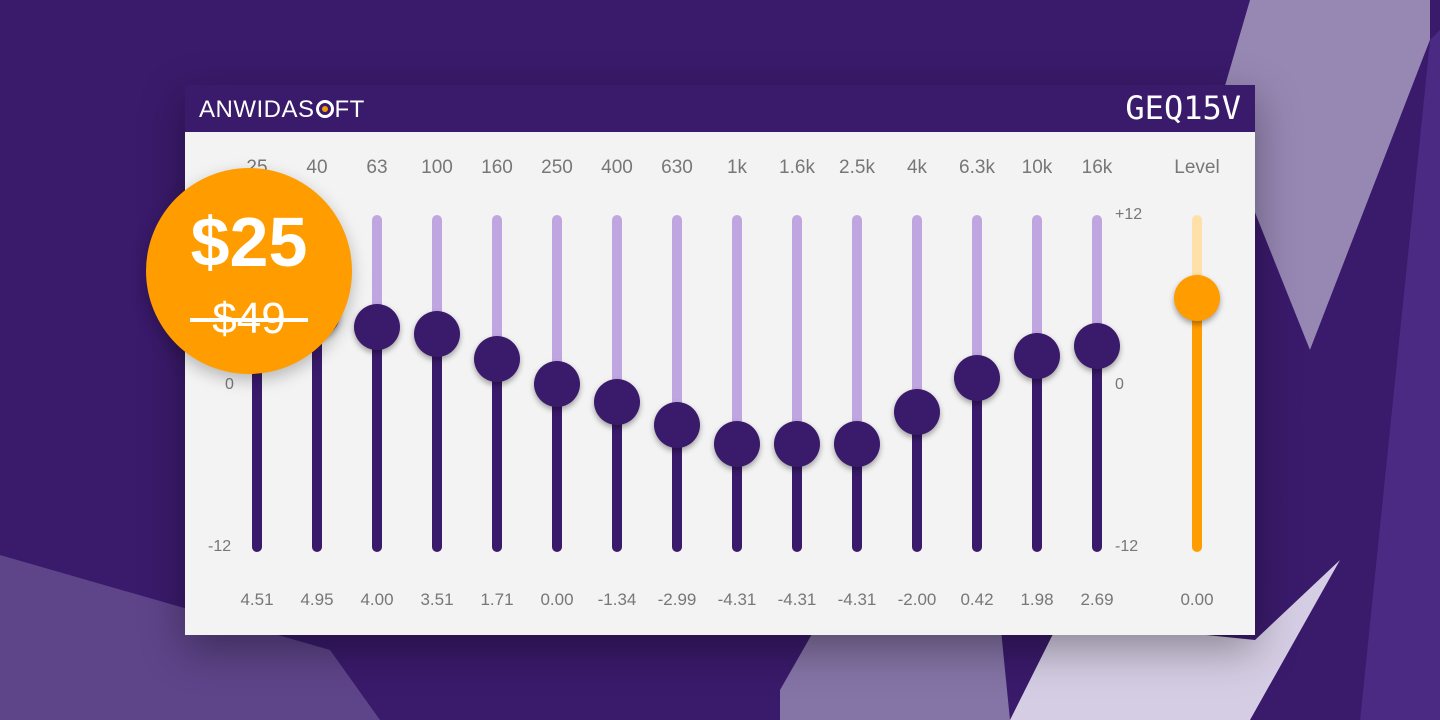 The height and width of the screenshot is (720, 1440). I want to click on current-price: $25, so click(249, 242).